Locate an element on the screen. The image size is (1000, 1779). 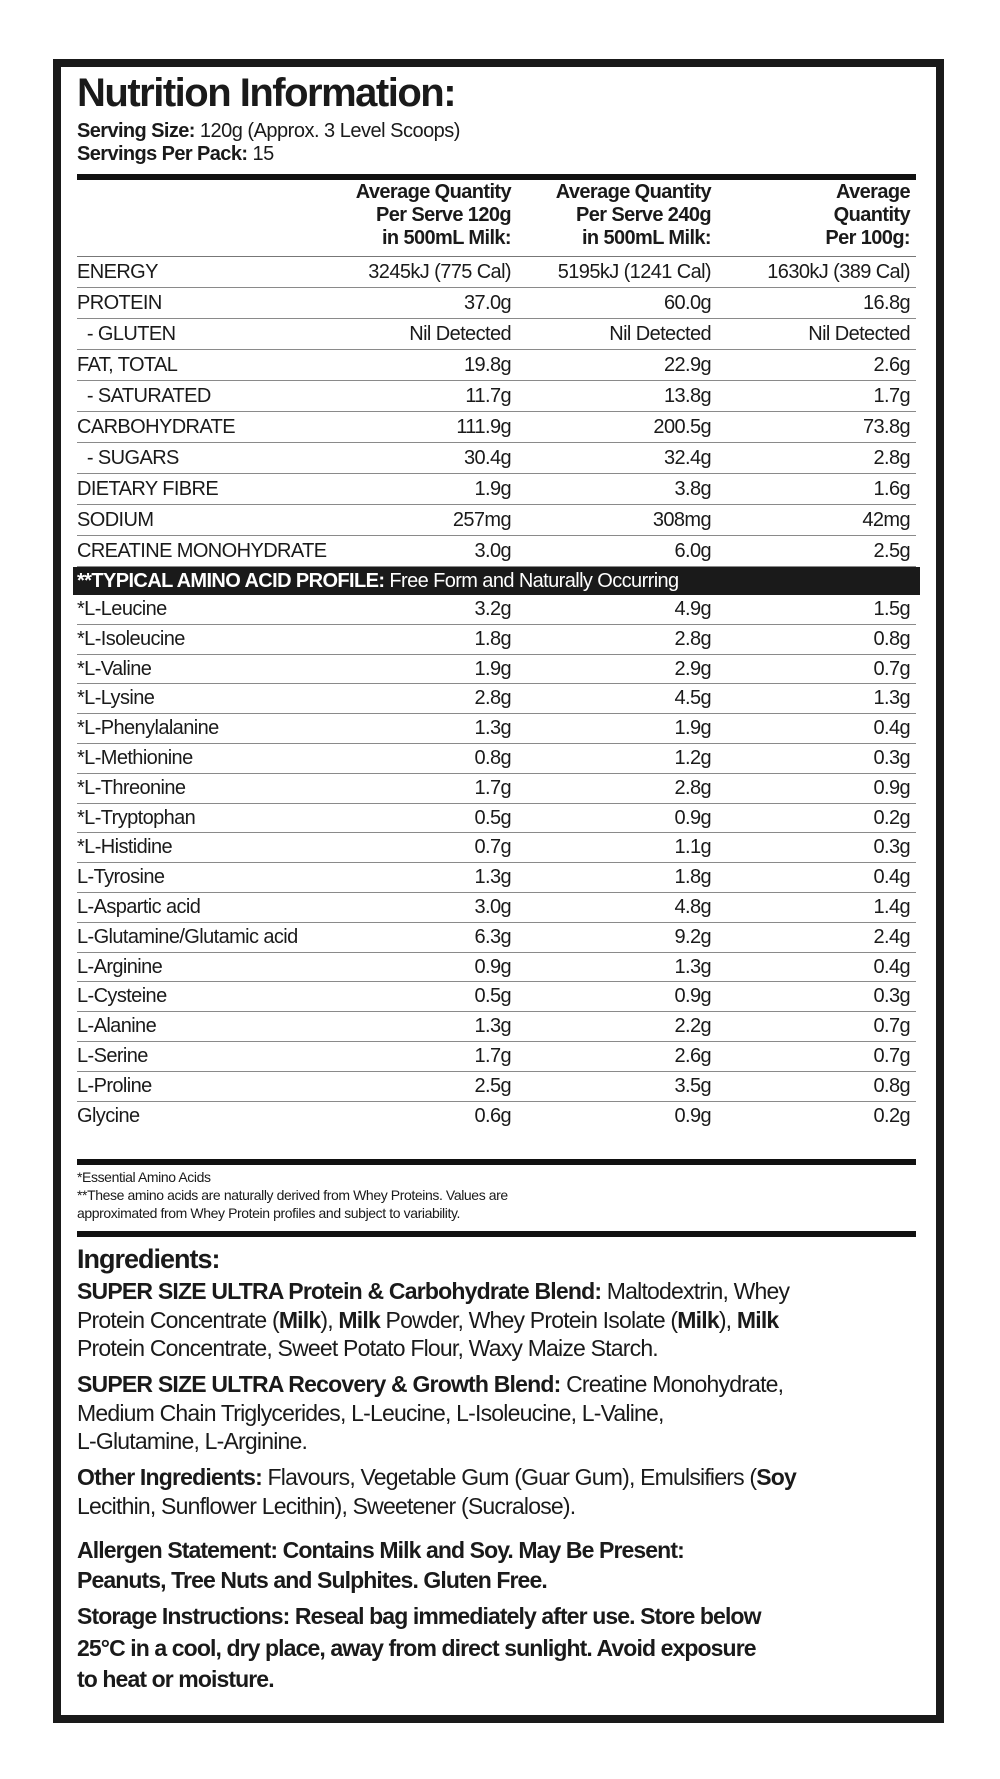
row-value: 5195kJ (1241 Cal) is located at coordinates (634, 272).